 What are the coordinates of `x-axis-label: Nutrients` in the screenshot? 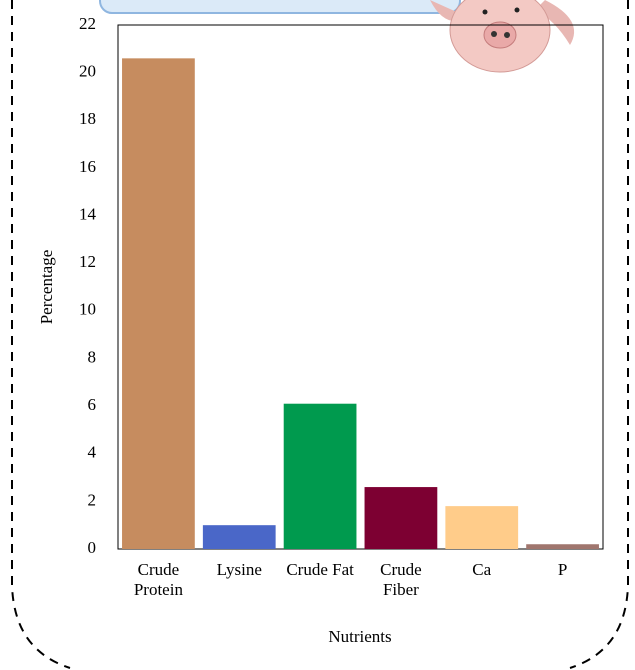 It's located at (359, 636).